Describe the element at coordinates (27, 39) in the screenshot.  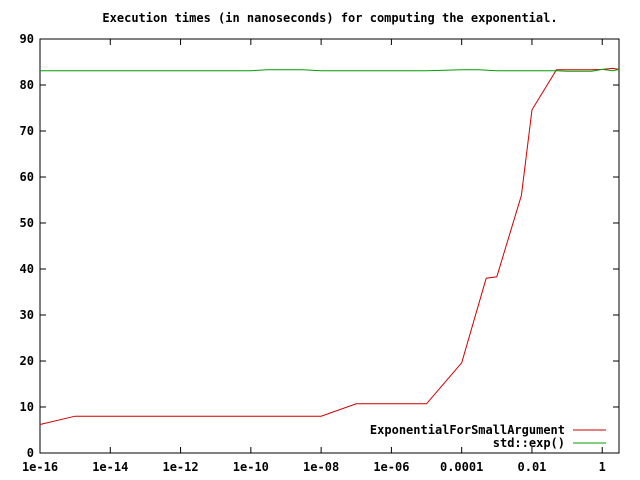
I see `y-tick-label: 90` at that location.